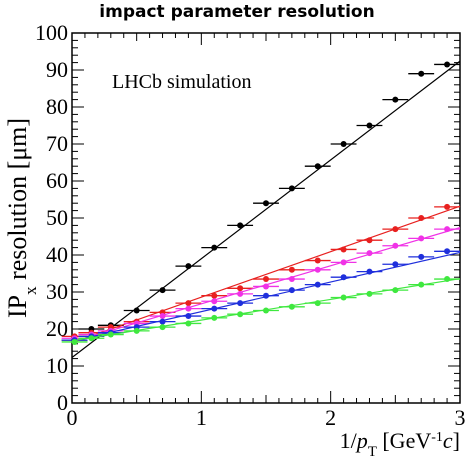  I want to click on y-tick-label: 50, so click(57, 217).